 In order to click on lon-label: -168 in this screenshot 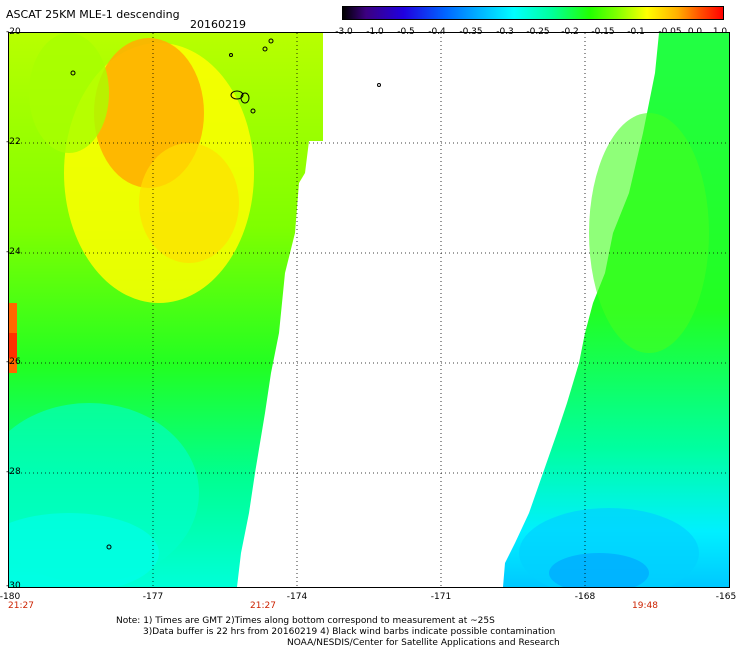, I will do `click(585, 597)`.